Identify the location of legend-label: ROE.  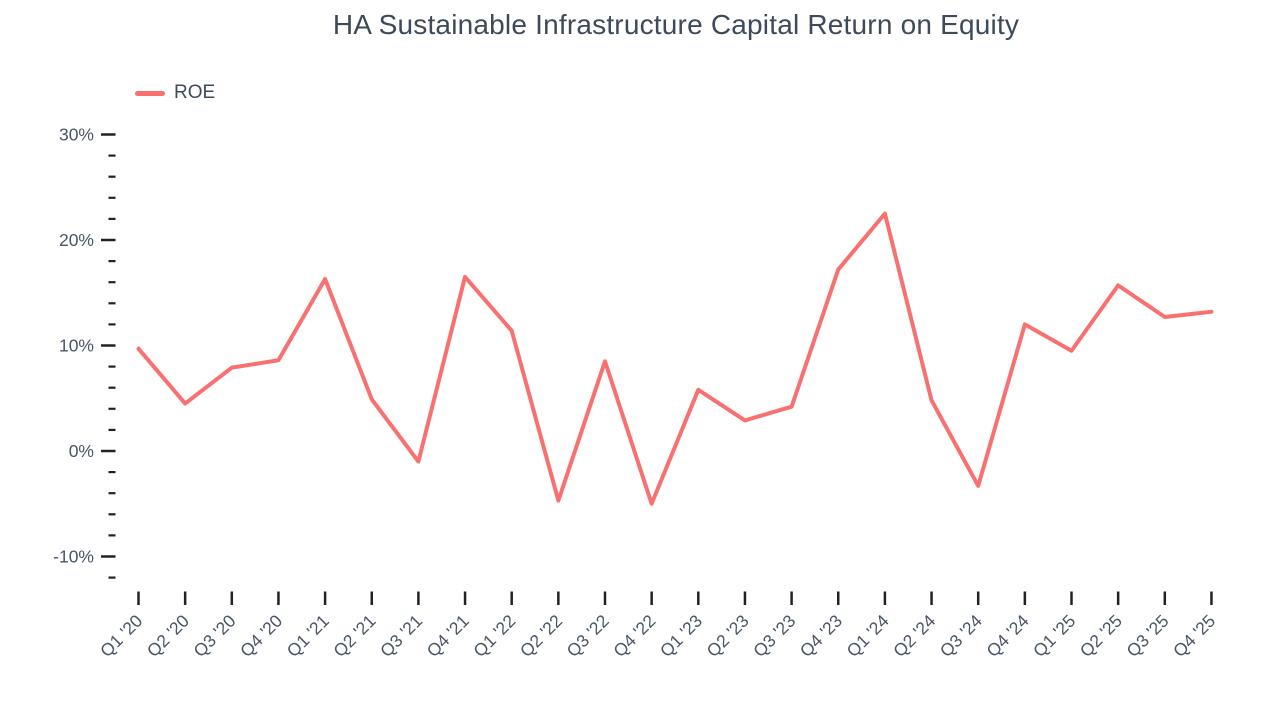
(195, 92).